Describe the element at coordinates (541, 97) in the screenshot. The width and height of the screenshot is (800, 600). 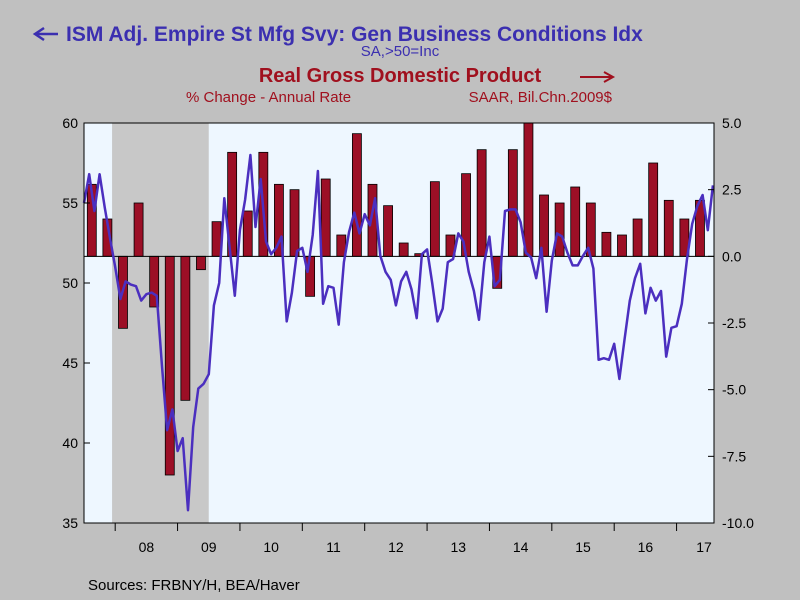
I see `right-series-sub-right: SAAR, Bil.Chn.2009$` at that location.